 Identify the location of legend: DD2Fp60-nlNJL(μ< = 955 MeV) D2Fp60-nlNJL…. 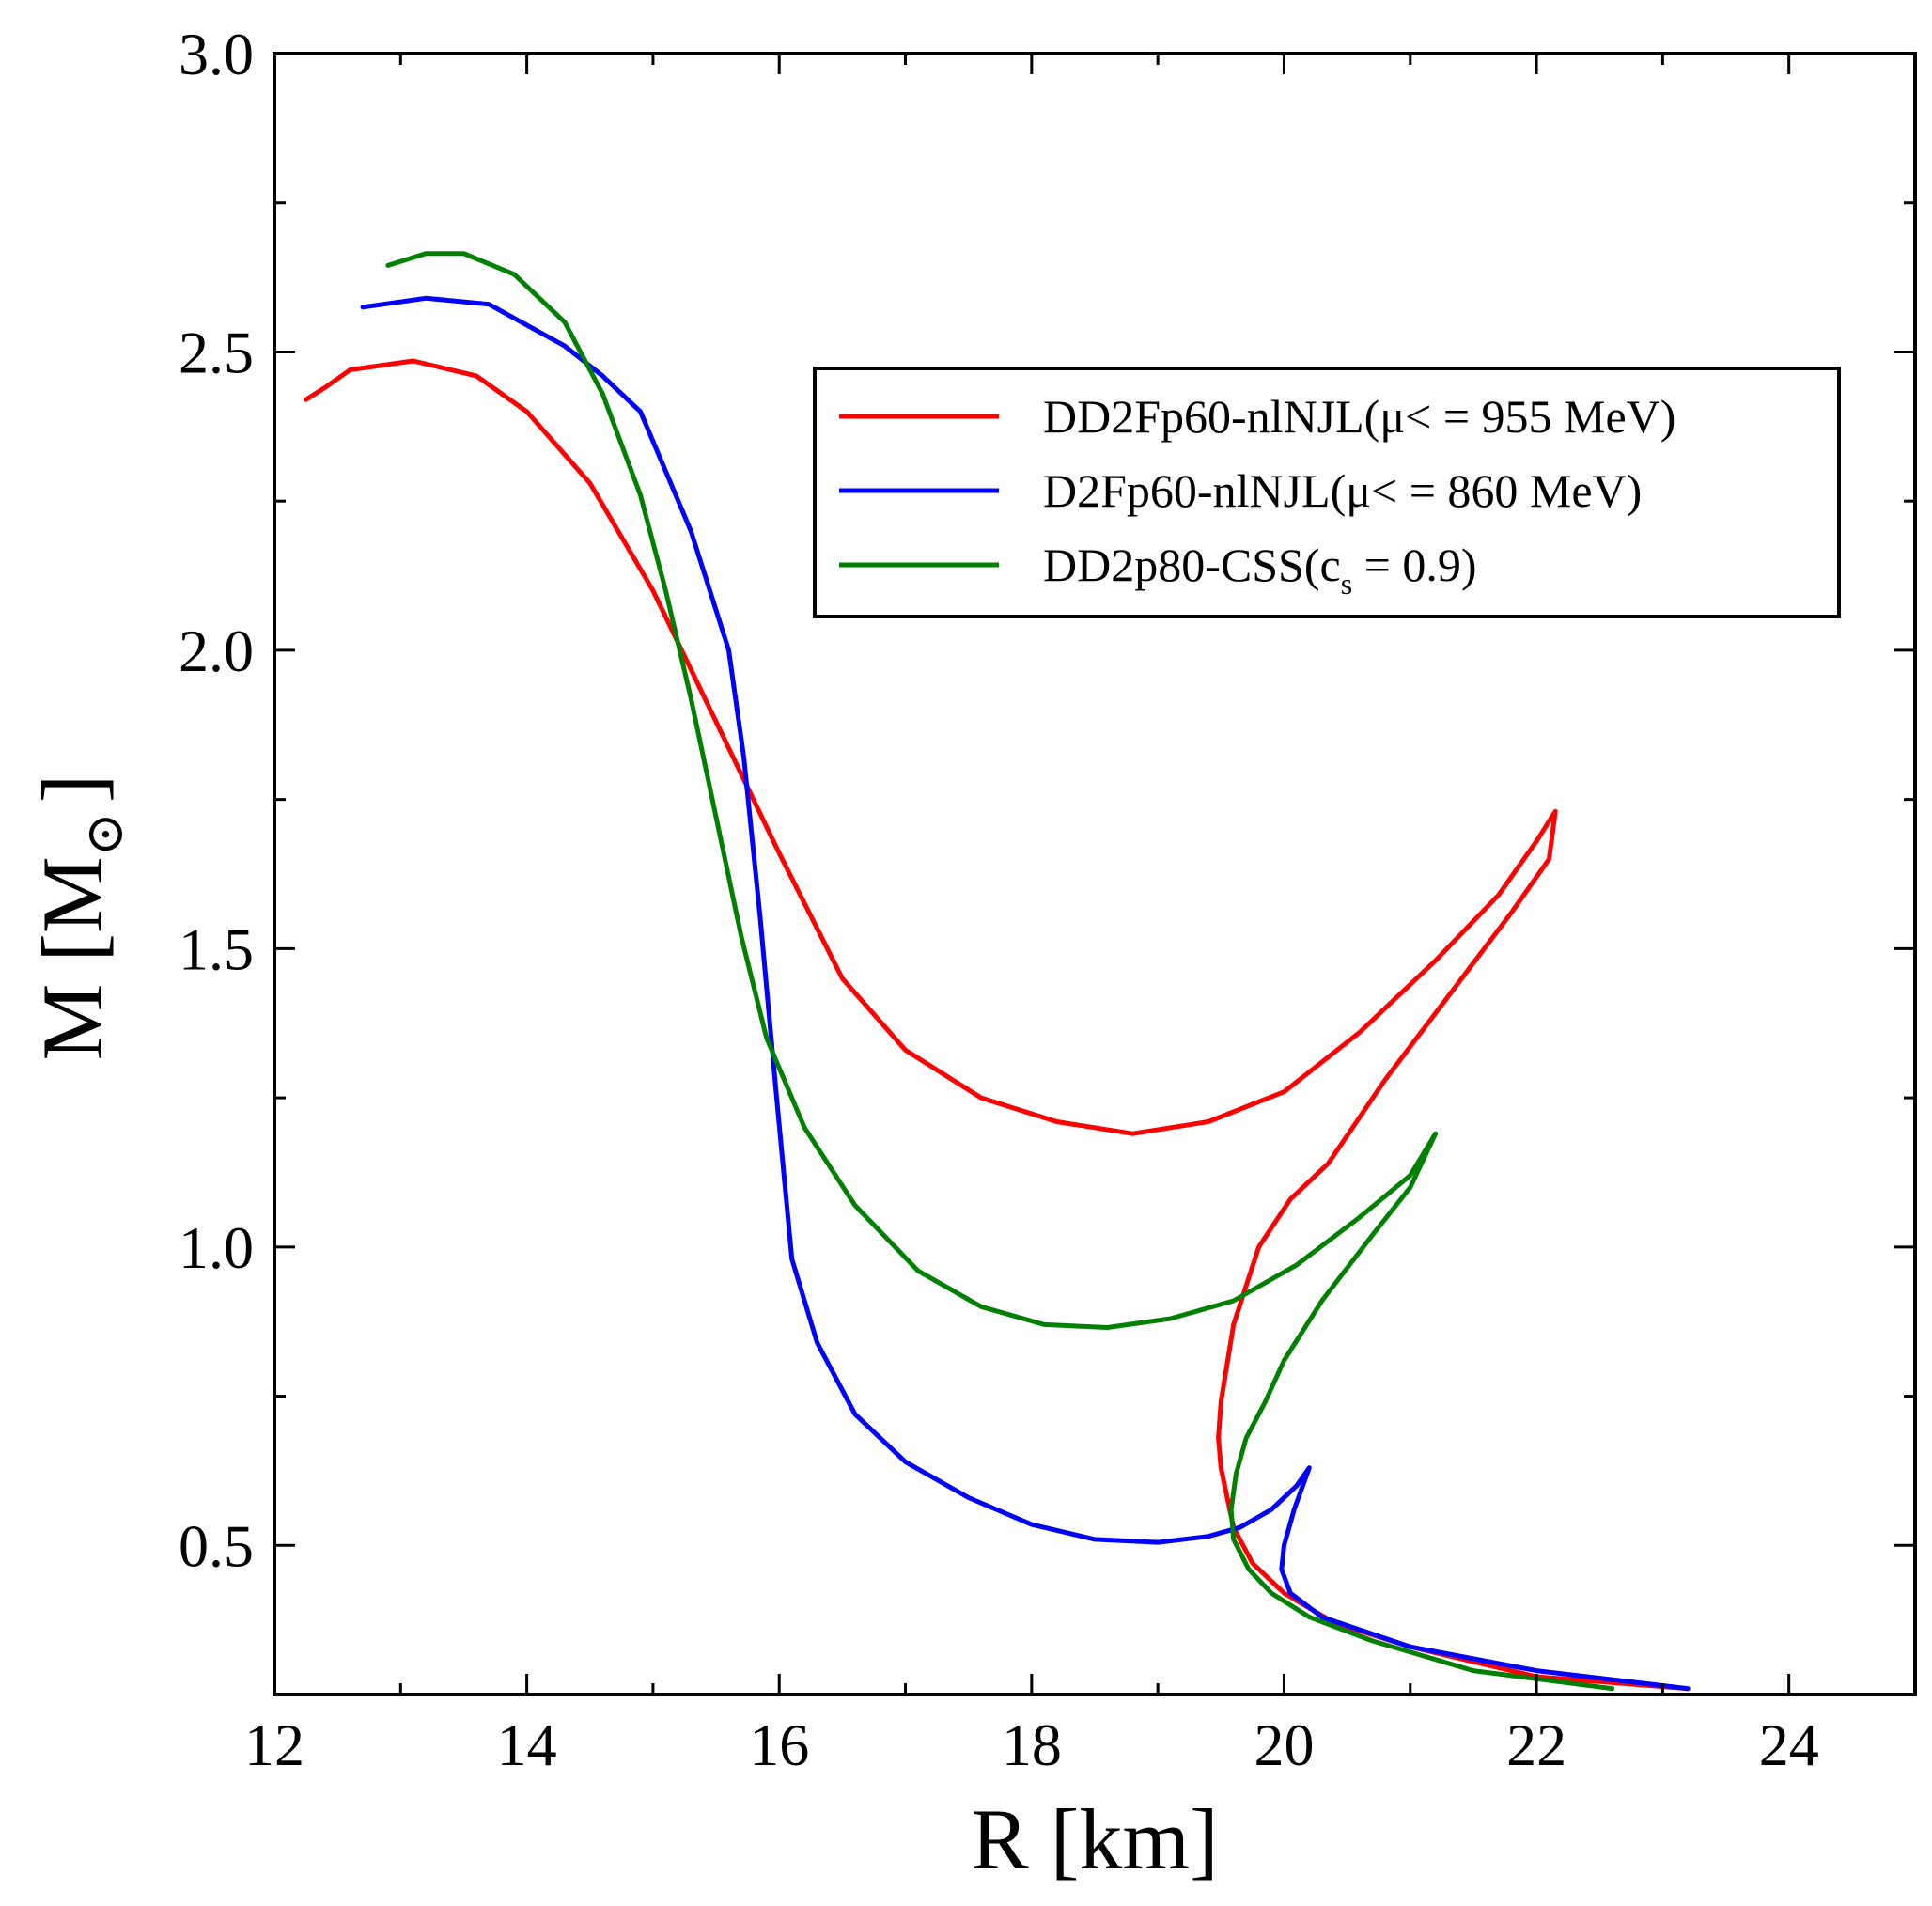
(1327, 493).